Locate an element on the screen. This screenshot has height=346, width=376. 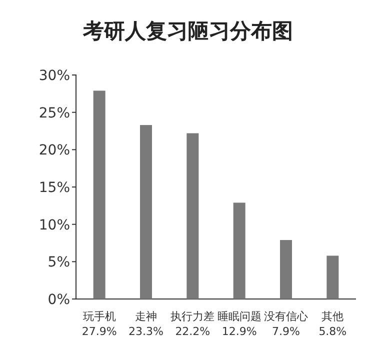
data-label: 7.9% is located at coordinates (286, 331).